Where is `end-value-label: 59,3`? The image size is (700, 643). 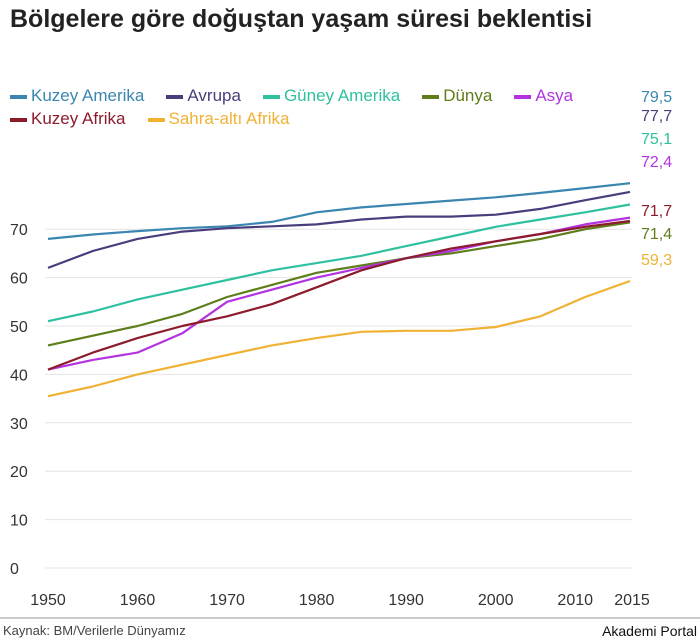
end-value-label: 59,3 is located at coordinates (656, 260).